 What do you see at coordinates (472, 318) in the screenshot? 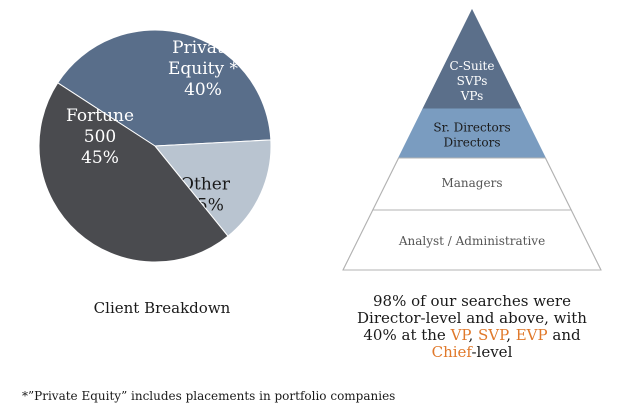
I see `caption-line-2: Director-level and above, with` at bounding box center [472, 318].